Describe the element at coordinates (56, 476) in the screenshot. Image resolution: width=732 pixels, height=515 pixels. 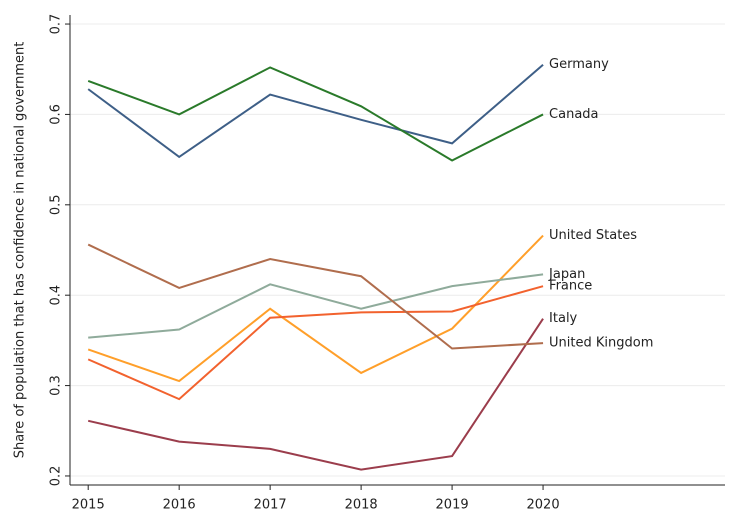
I see `y-tick-label: 0.2` at that location.